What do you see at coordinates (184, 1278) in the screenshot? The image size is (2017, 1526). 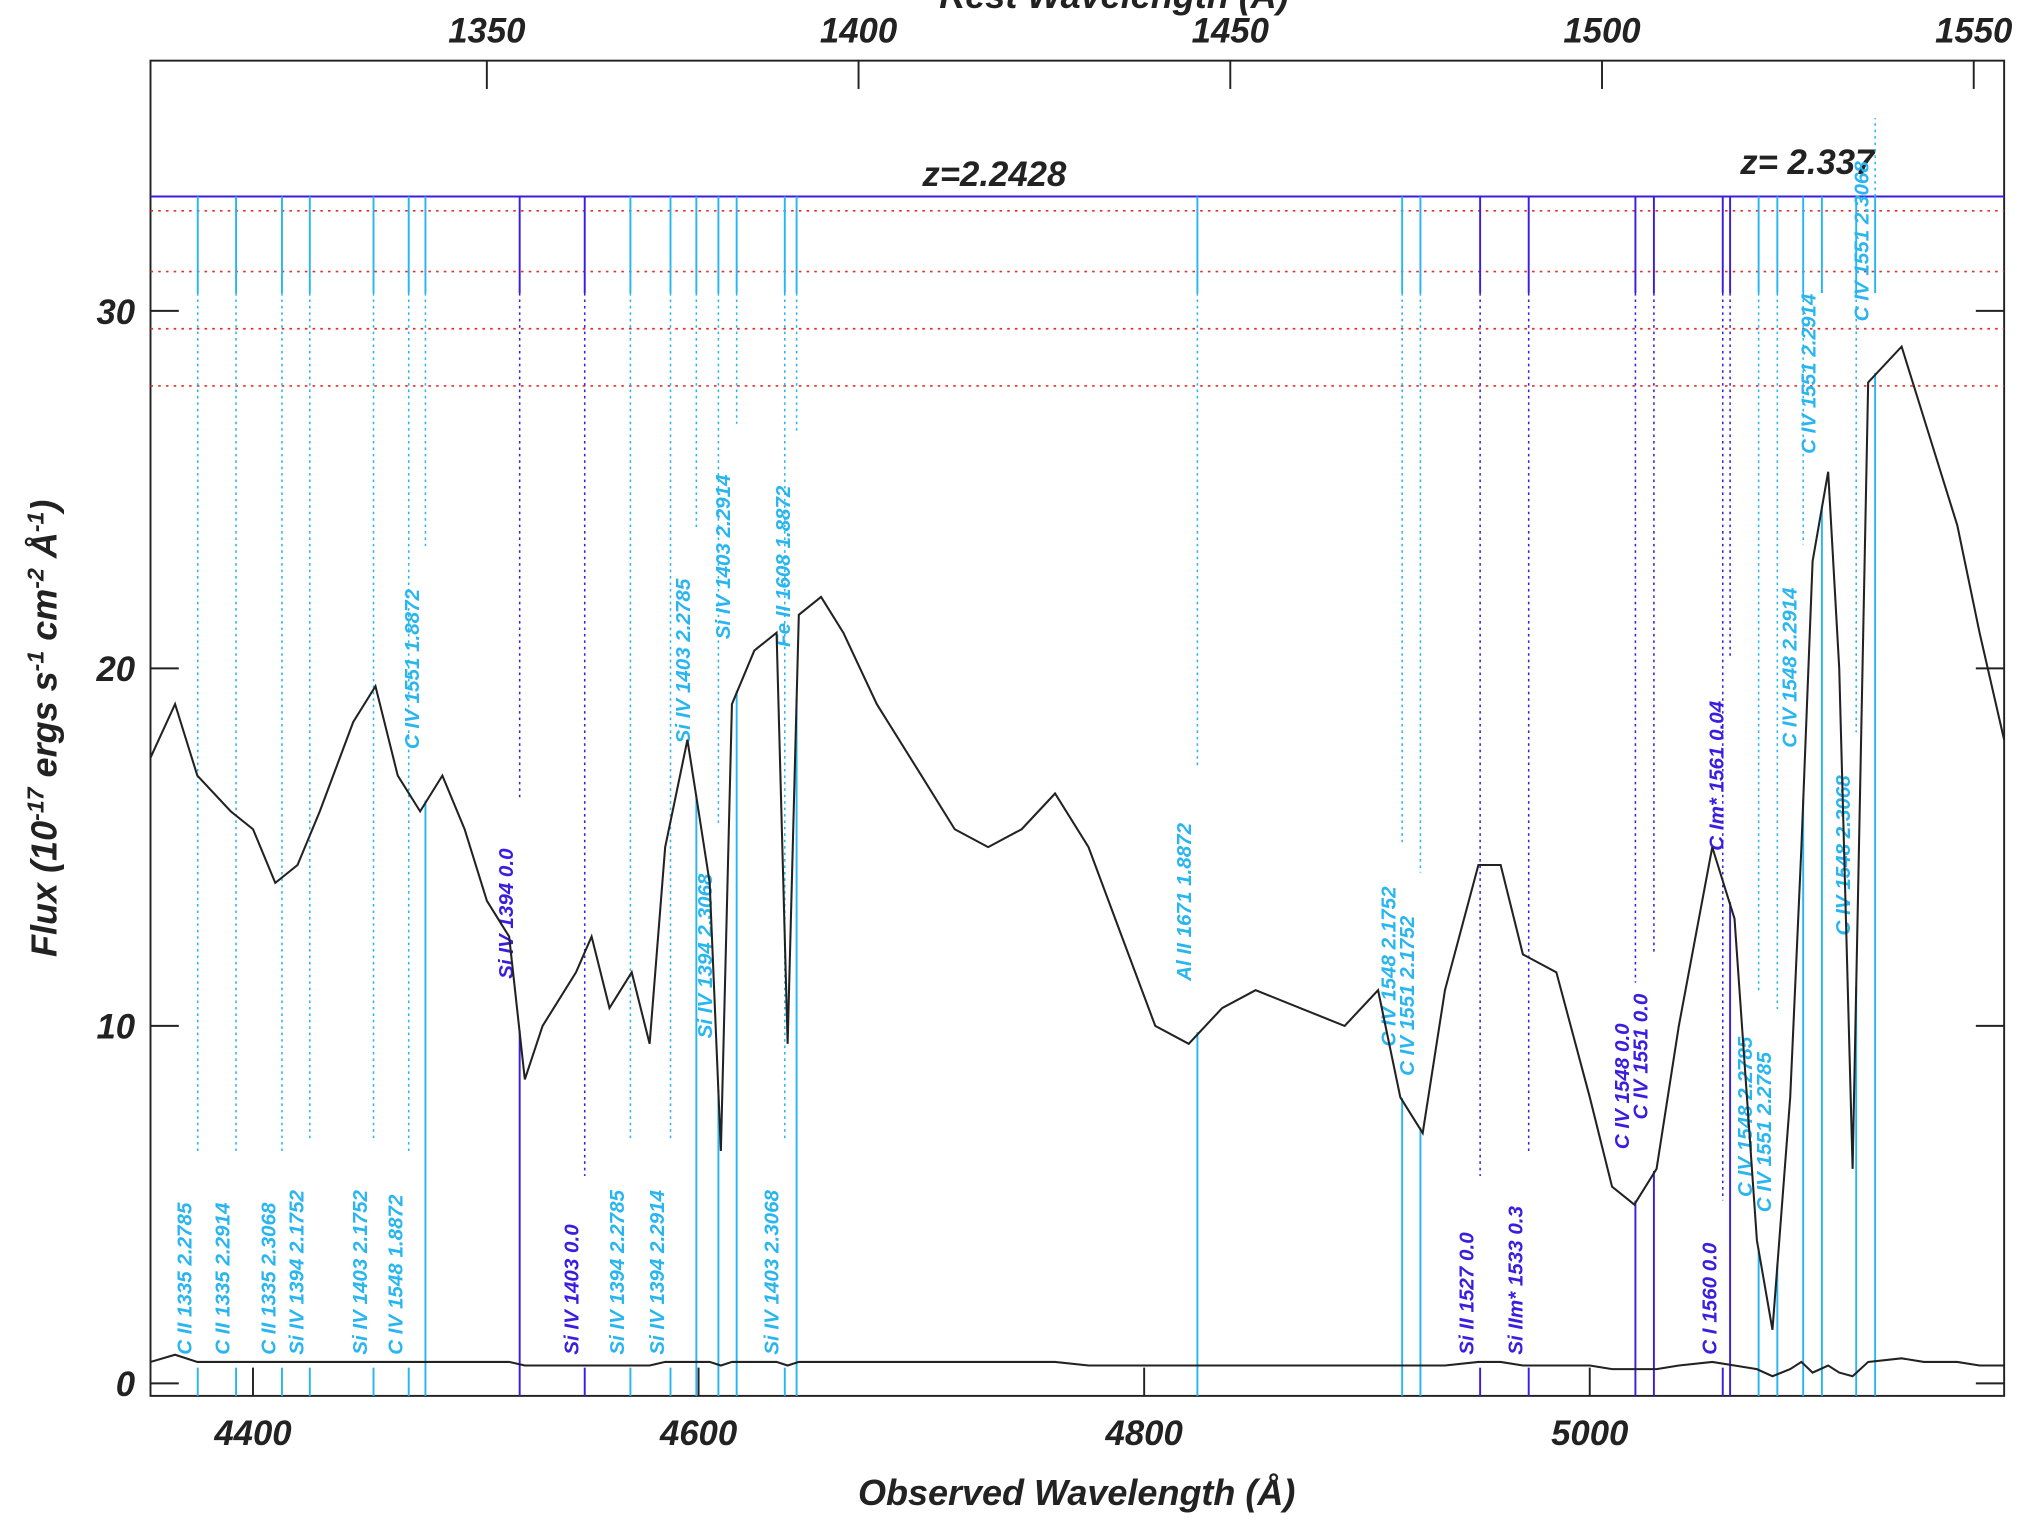 I see `line-label: C II 1335 2.2785` at bounding box center [184, 1278].